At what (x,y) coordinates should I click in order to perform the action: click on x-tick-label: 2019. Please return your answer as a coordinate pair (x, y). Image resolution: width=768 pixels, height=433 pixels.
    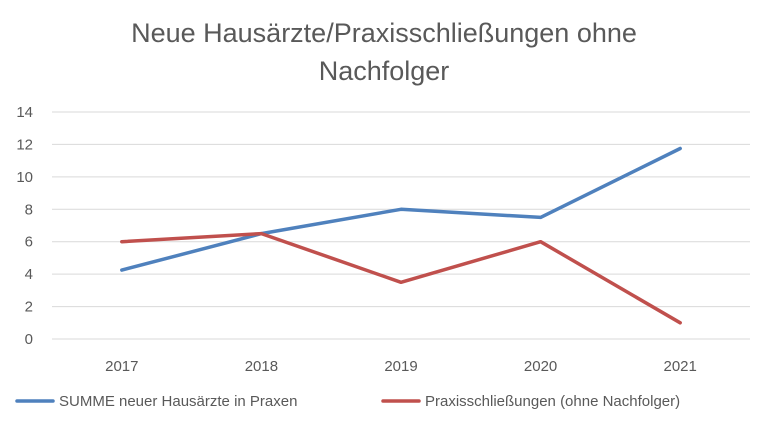
    Looking at the image, I should click on (400, 366).